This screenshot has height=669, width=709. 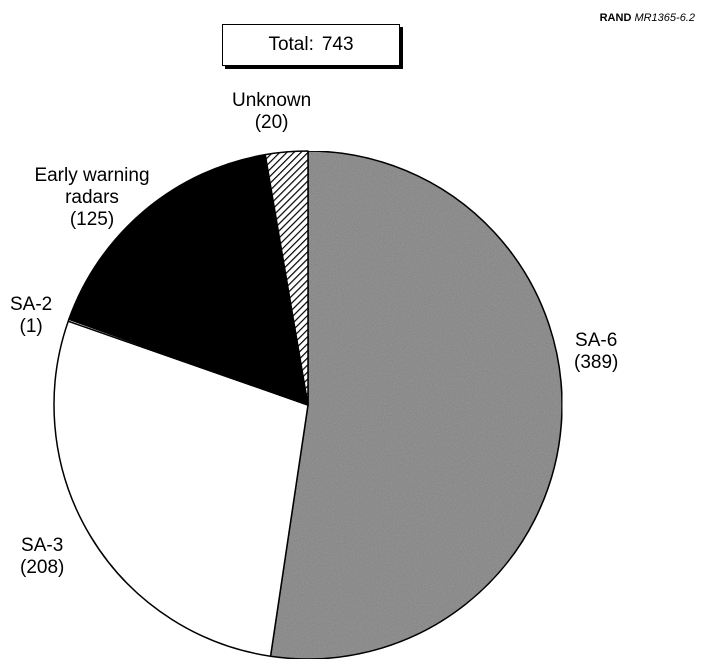 What do you see at coordinates (291, 44) in the screenshot?
I see `total-label: Total:` at bounding box center [291, 44].